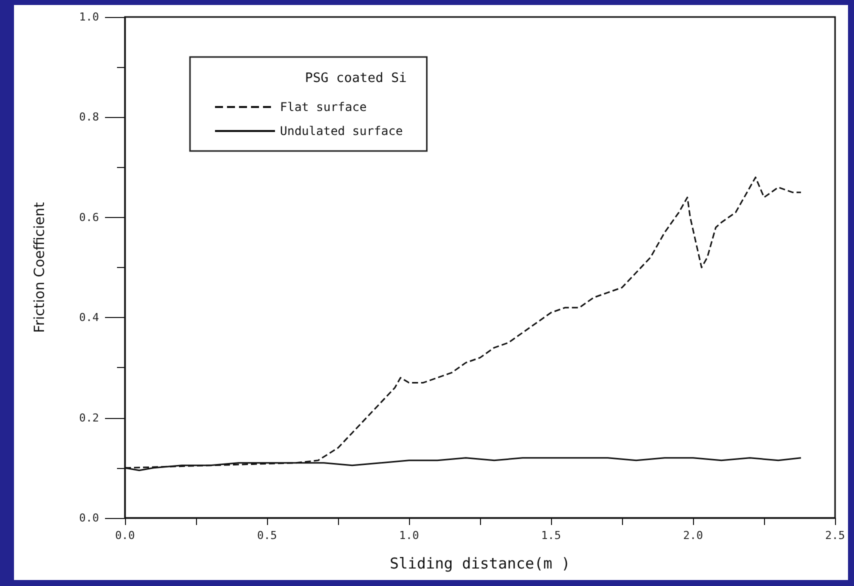 The width and height of the screenshot is (854, 586). I want to click on x-tick-label: 0.5, so click(267, 535).